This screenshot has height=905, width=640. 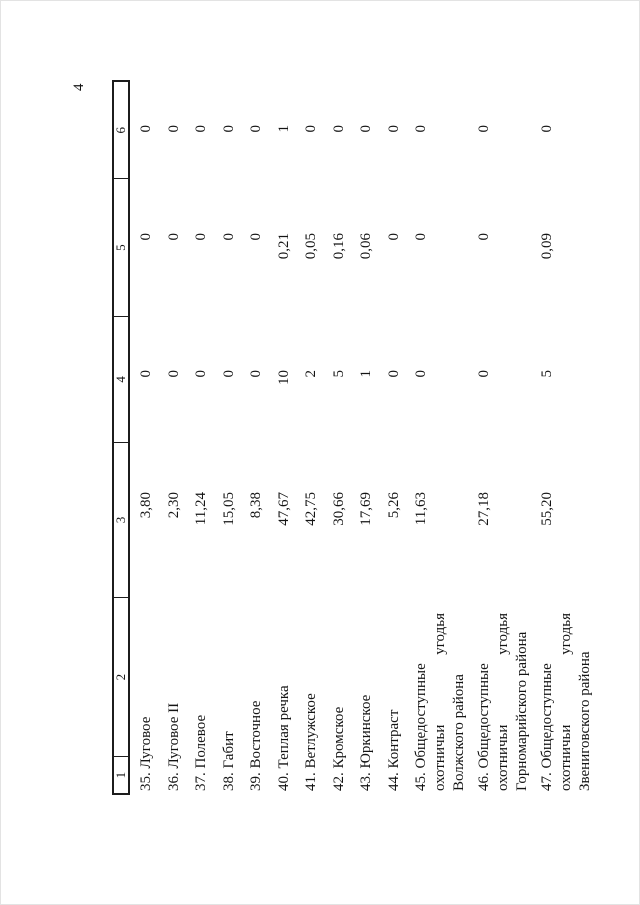 What do you see at coordinates (201, 696) in the screenshot?
I see `row-label: 37. Полевое` at bounding box center [201, 696].